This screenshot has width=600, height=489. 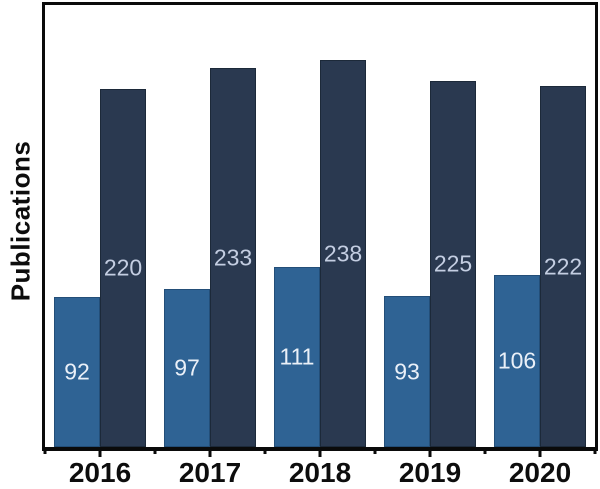 I want to click on x-axis-label-2016: 2016, so click(x=100, y=472).